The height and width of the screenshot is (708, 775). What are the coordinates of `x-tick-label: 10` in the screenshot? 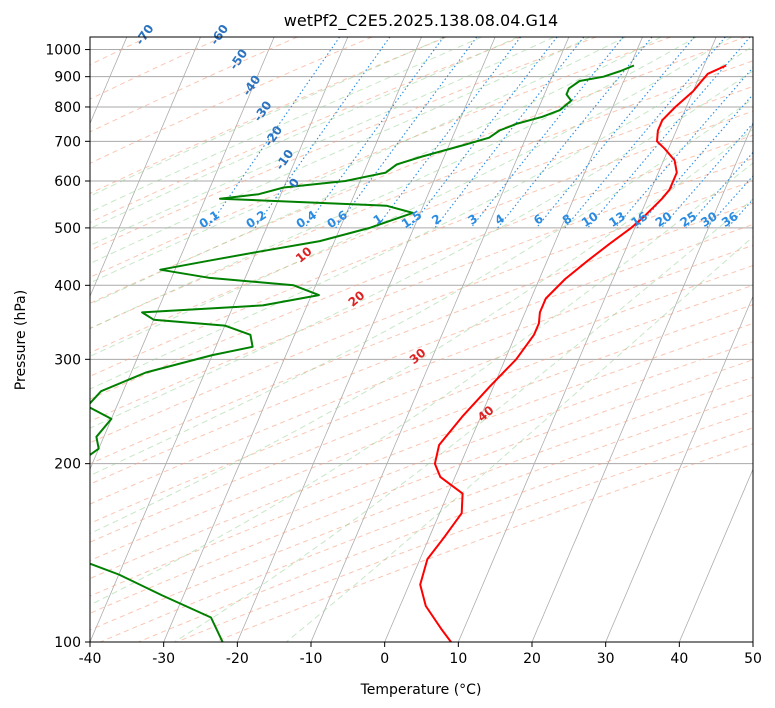 It's located at (458, 659).